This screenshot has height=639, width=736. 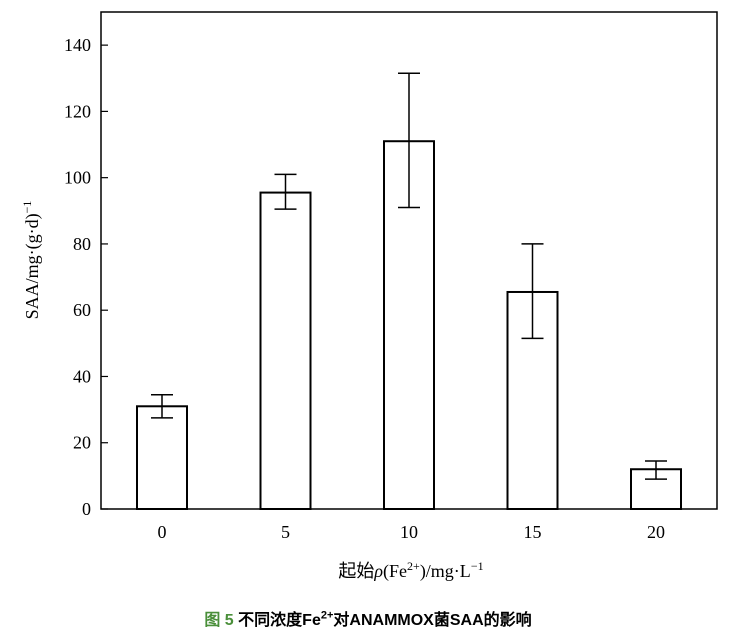 What do you see at coordinates (432, 620) in the screenshot?
I see `caption-text-after: 对ANAMMOX菌SAA的影响` at bounding box center [432, 620].